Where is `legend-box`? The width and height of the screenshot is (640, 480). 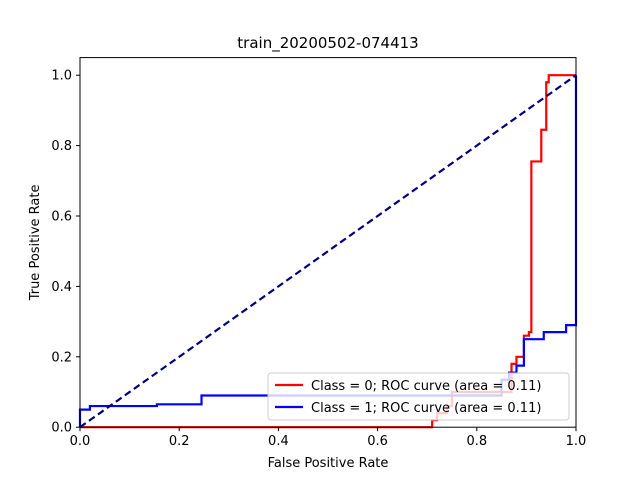 legend-box is located at coordinates (418, 396).